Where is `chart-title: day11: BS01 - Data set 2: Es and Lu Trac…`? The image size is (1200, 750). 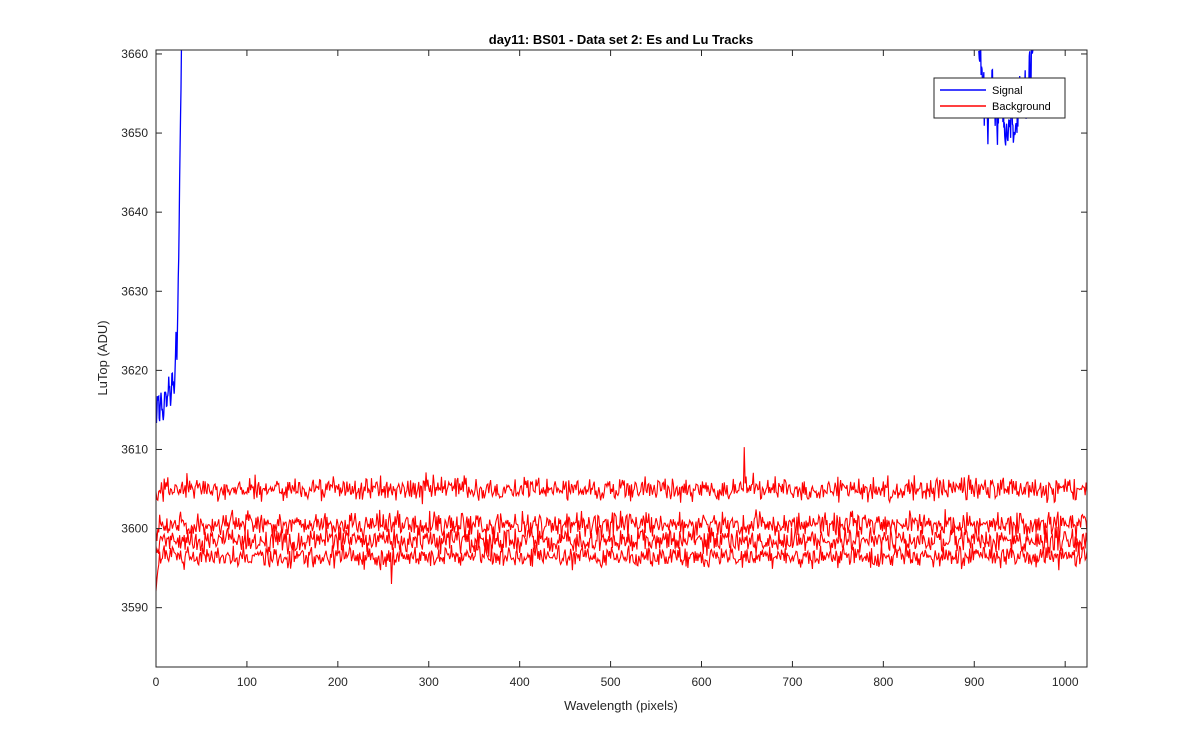
chart-title: day11: BS01 - Data set 2: Es and Lu Trac… is located at coordinates (621, 39).